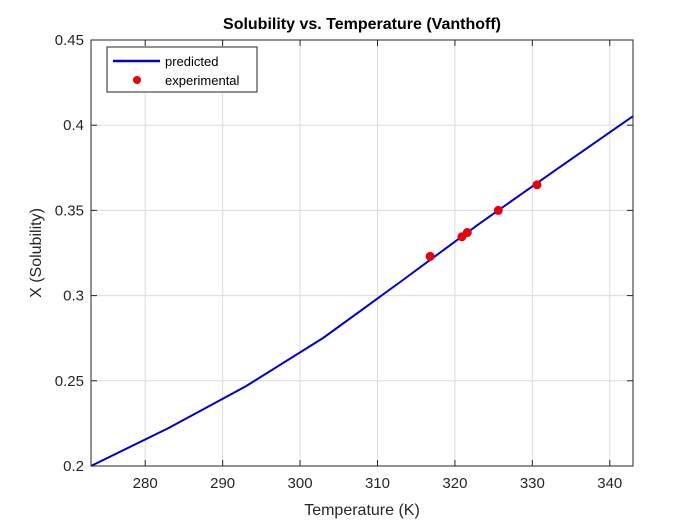 The image size is (700, 525). What do you see at coordinates (362, 510) in the screenshot?
I see `x-axis-label: Temperature (K)` at bounding box center [362, 510].